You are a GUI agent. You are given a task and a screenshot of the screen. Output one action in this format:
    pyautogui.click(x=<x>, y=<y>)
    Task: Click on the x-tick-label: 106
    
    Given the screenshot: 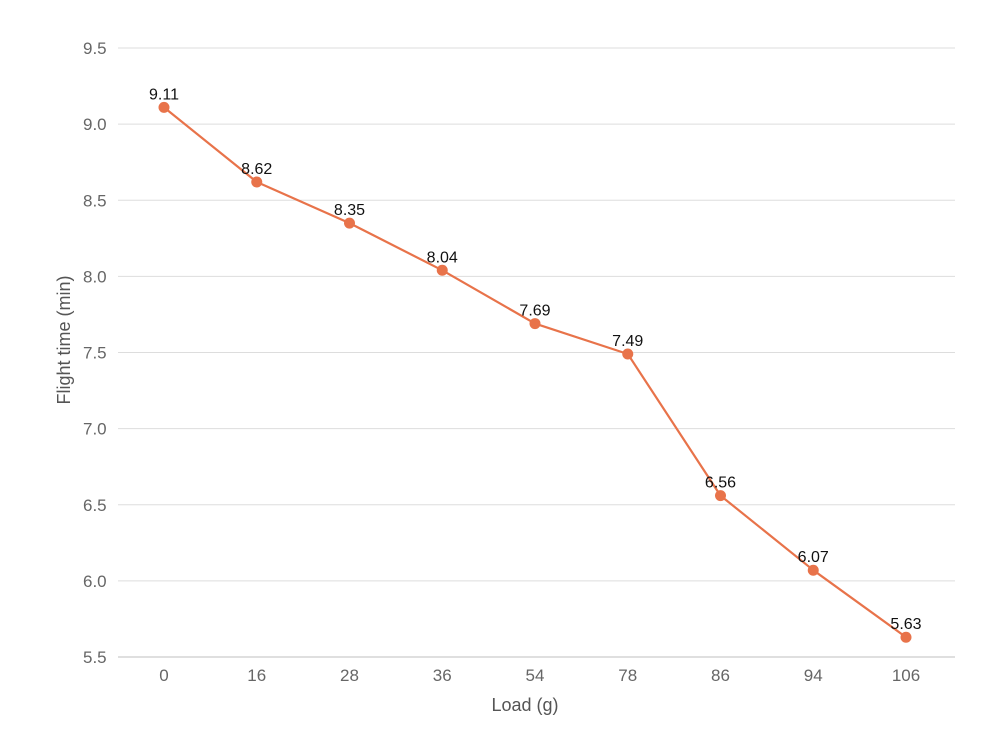 What is the action you would take?
    pyautogui.click(x=906, y=675)
    